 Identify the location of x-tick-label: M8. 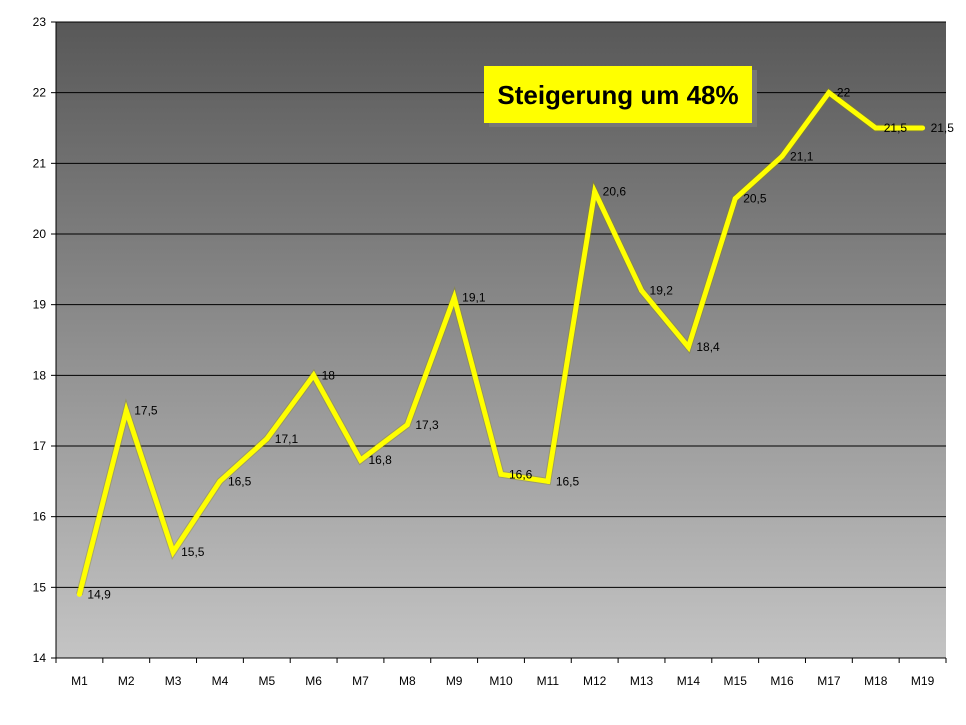
(407, 681).